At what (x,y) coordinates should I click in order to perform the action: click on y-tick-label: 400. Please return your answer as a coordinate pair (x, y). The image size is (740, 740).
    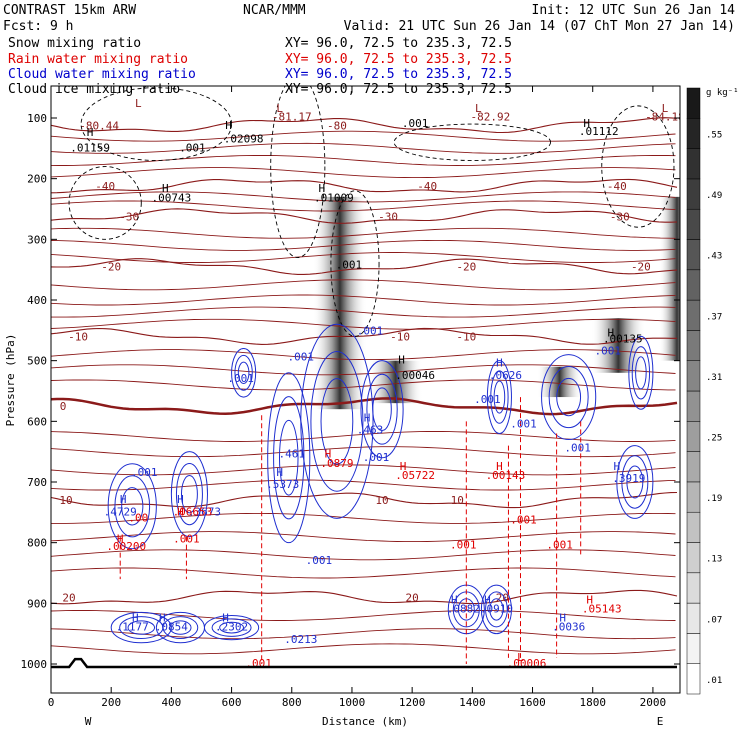
    Looking at the image, I should click on (37, 300).